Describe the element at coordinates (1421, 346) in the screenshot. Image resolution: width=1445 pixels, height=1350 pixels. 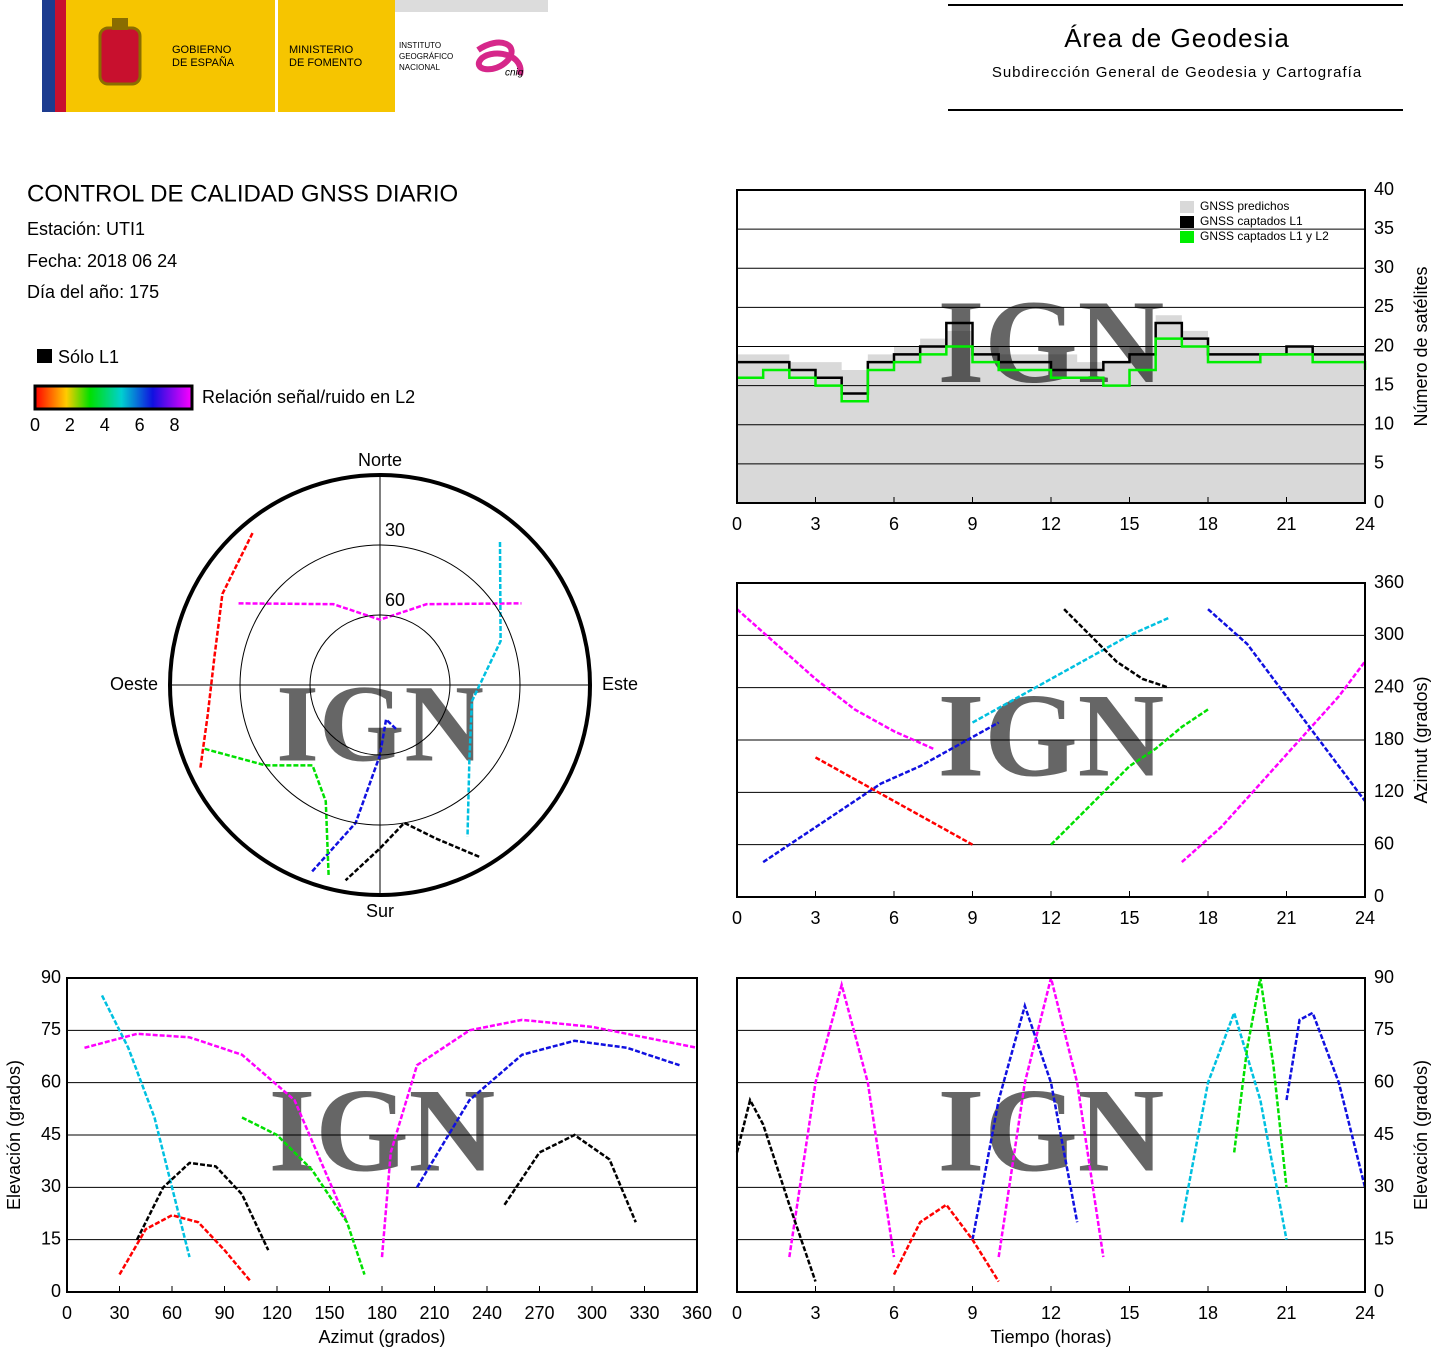
I see `y-axis-label: Número de satélites` at that location.